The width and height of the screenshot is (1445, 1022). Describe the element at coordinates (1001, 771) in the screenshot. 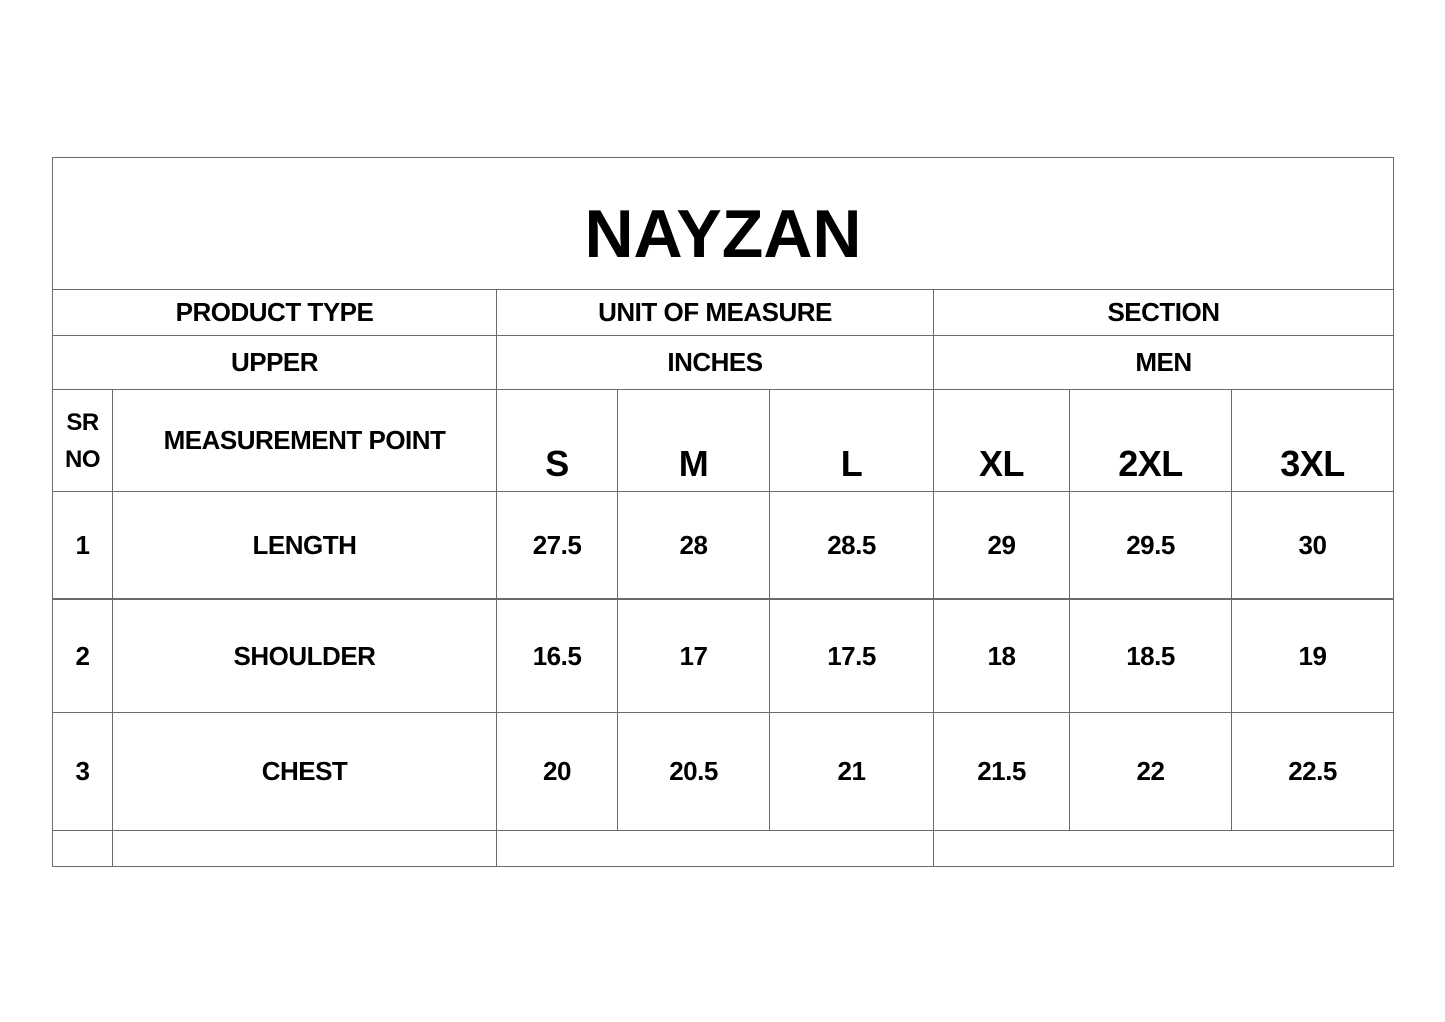

I see `measurement-value-cell: 21.5` at that location.